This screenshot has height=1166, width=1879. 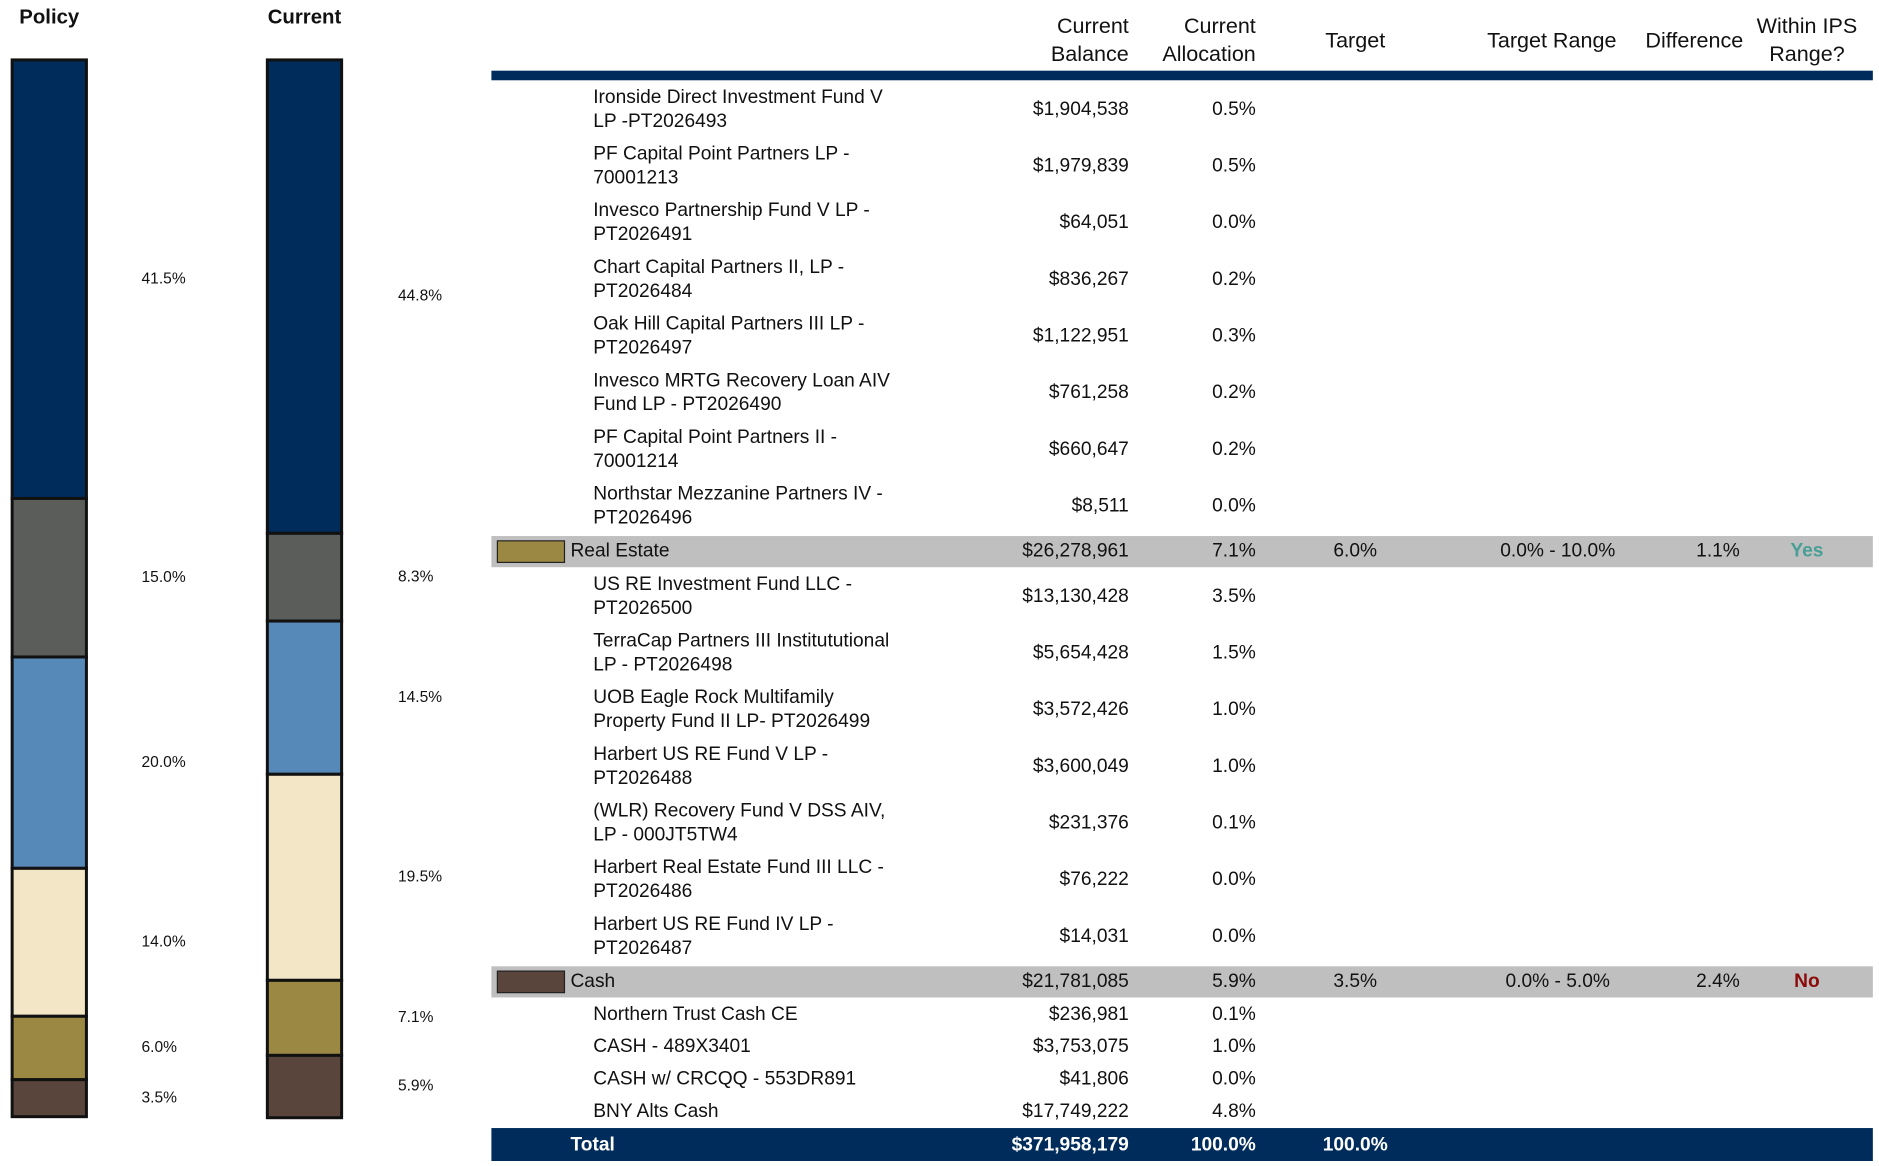 I want to click on balance: $64,051, so click(x=1094, y=222).